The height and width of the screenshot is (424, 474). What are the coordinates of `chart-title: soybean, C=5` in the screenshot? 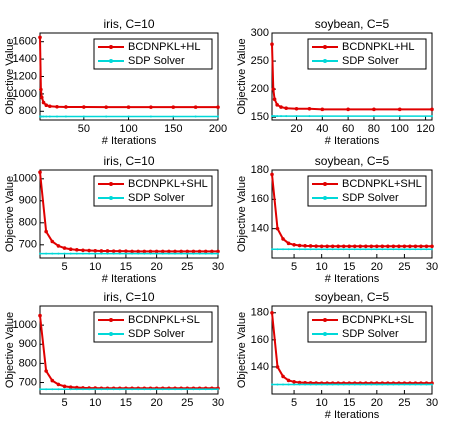 It's located at (352, 161).